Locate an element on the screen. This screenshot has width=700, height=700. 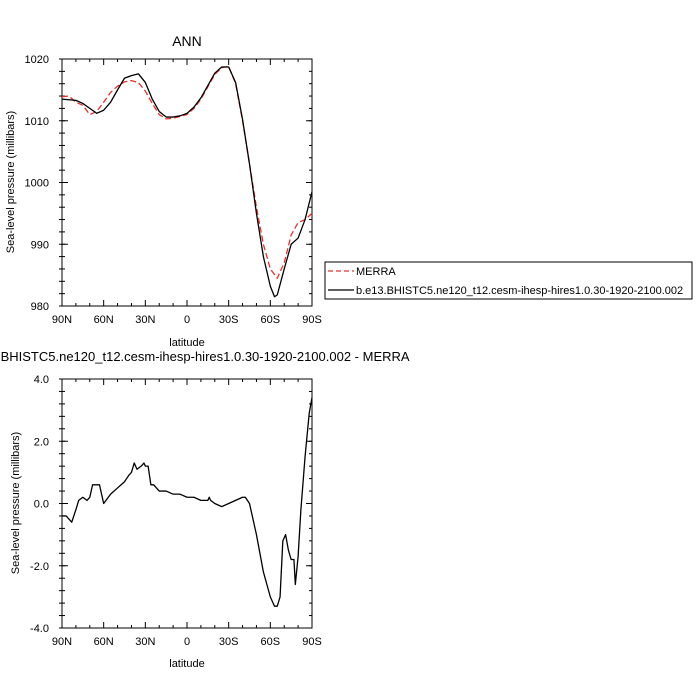
top-x-tick-label: 30N is located at coordinates (145, 320).